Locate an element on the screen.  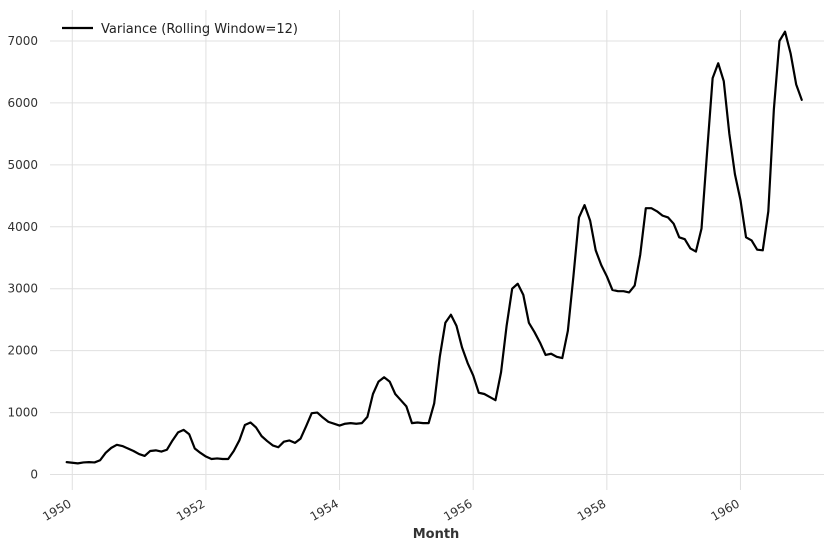
x-tick-label: 1958 is located at coordinates (591, 509).